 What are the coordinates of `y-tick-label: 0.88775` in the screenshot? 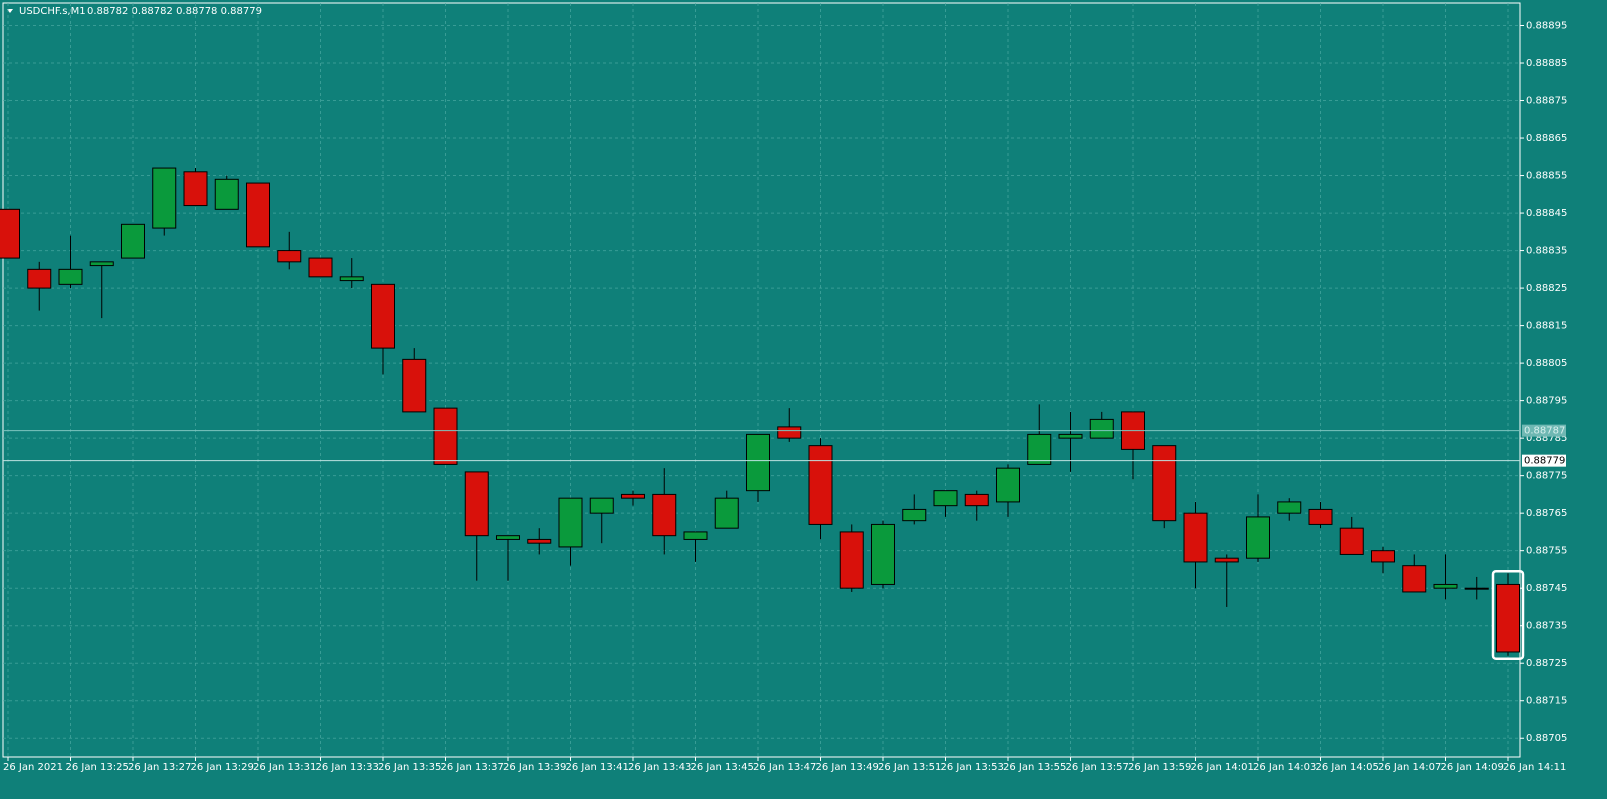 It's located at (1546, 476).